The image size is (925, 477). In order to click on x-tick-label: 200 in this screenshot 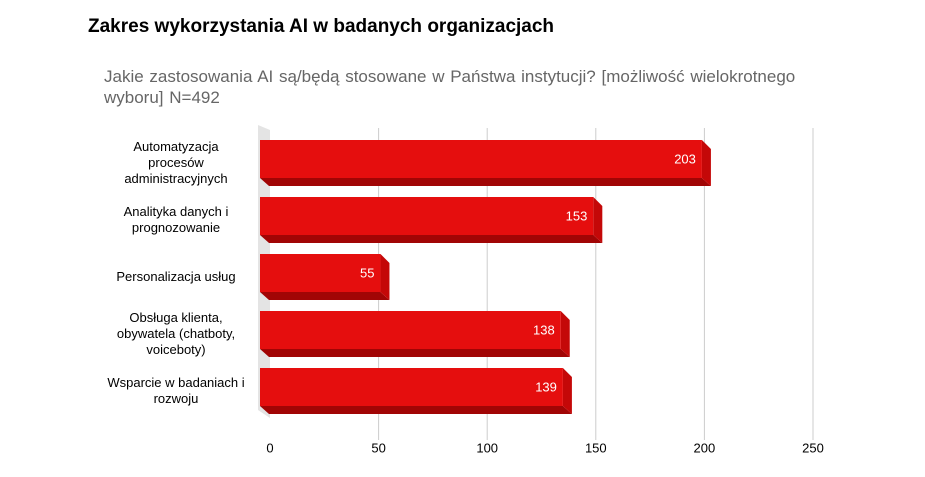, I will do `click(705, 447)`.